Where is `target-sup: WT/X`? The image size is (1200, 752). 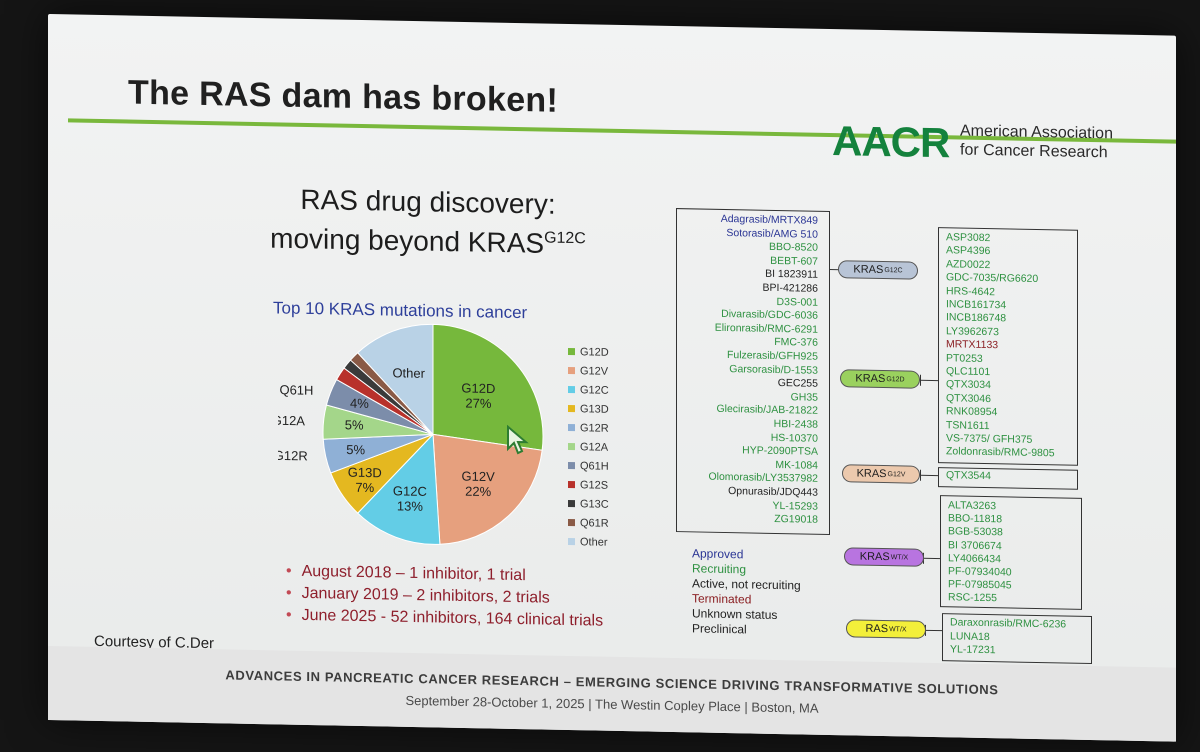
target-sup: WT/X is located at coordinates (898, 629).